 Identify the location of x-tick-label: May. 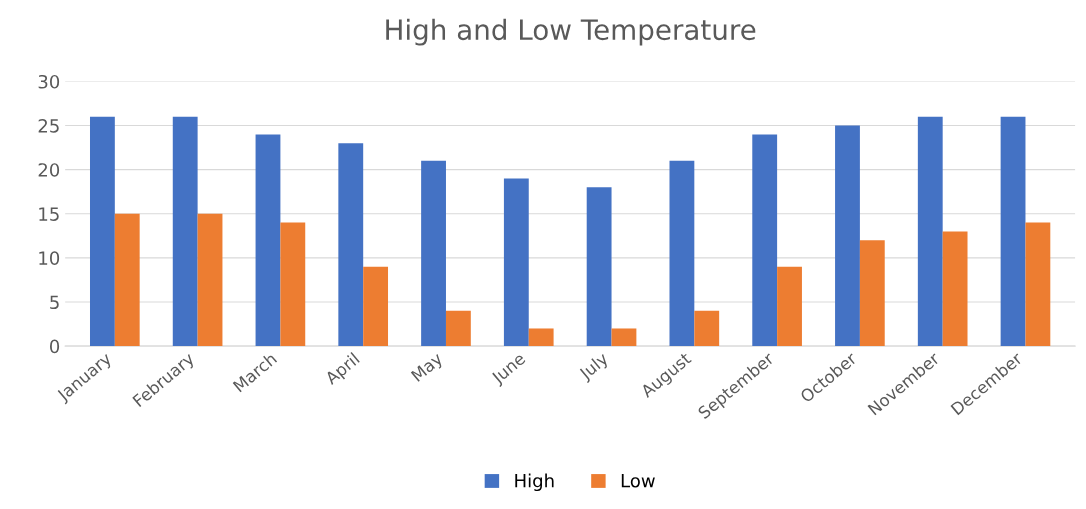
(428, 368).